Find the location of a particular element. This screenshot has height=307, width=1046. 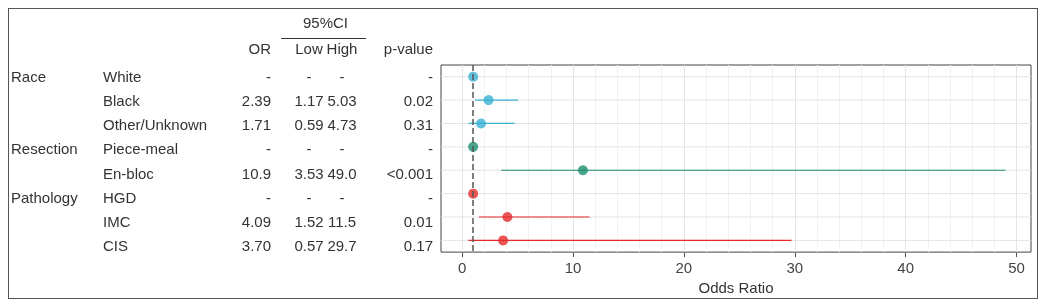

text: 0.59 is located at coordinates (309, 125).